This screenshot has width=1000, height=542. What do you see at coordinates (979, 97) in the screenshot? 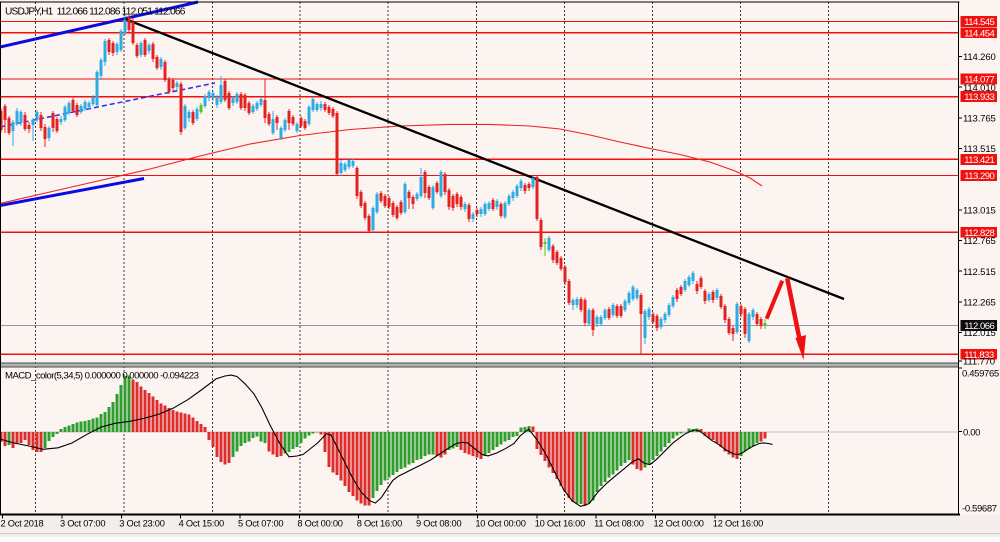
I see `svg-text: 113.933` at bounding box center [979, 97].